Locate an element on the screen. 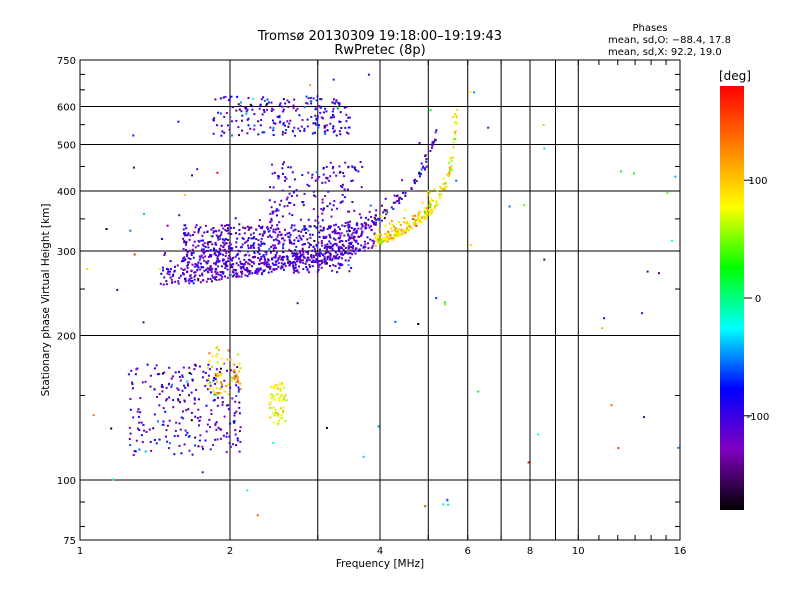  x-tick-label: 16 is located at coordinates (680, 551).